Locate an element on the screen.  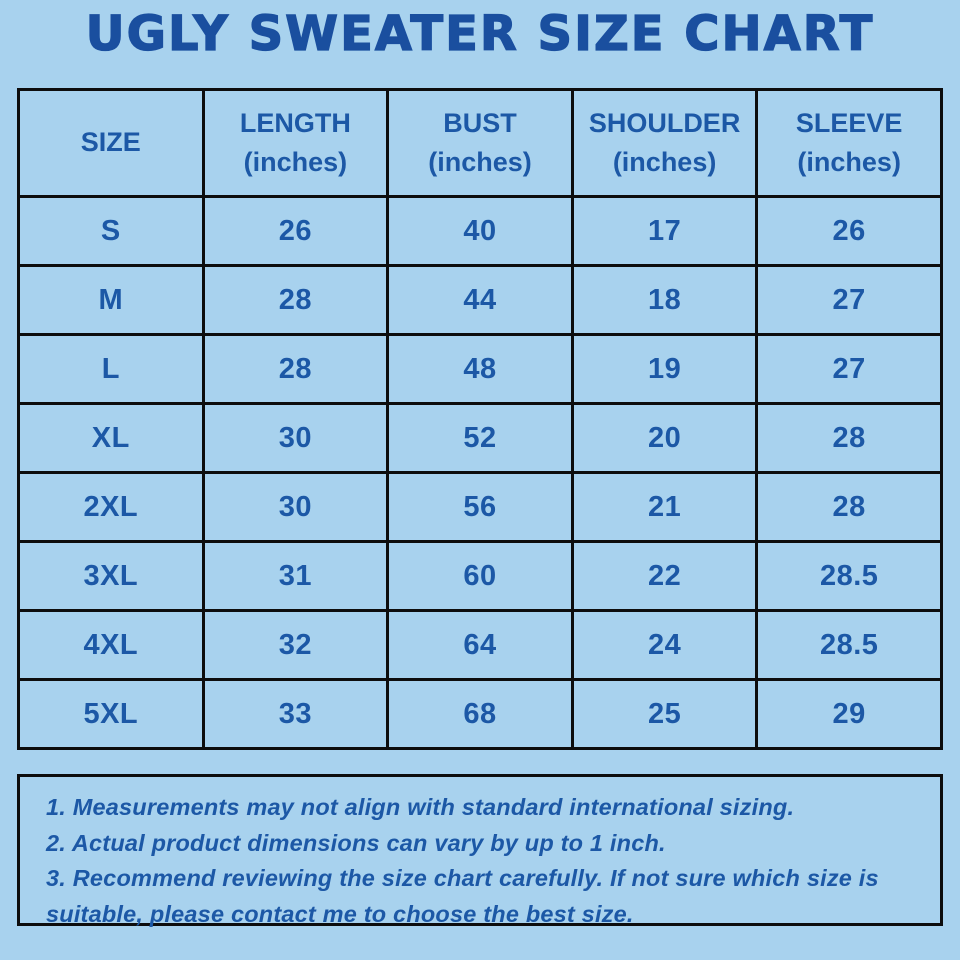
size-cell: 4XL is located at coordinates (111, 645).